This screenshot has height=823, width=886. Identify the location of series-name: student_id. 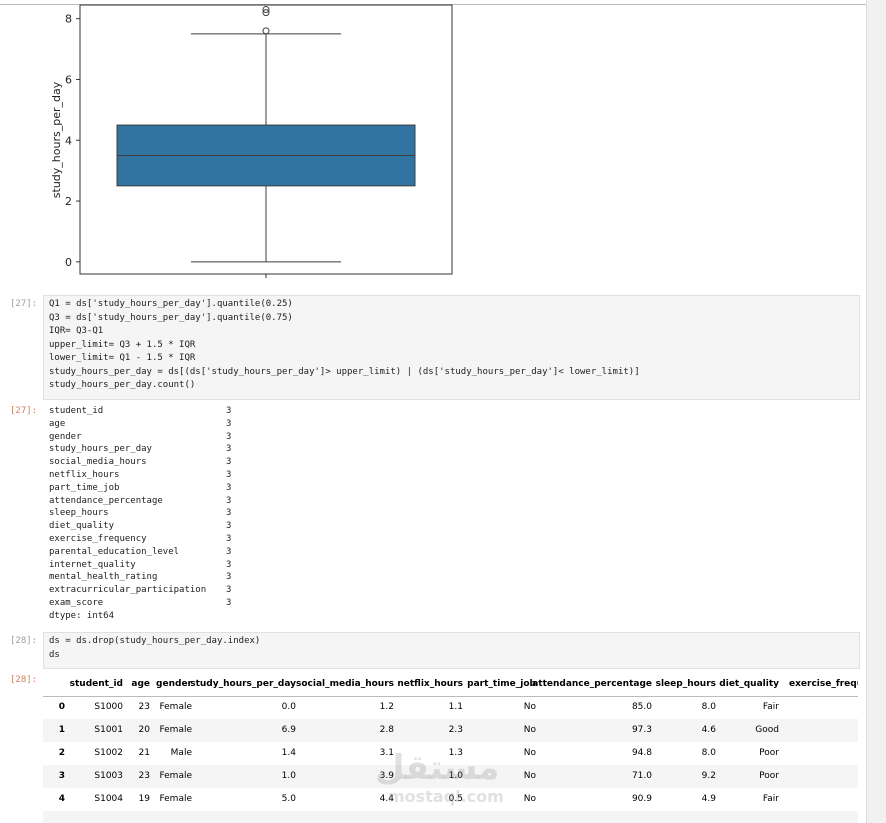
(76, 411).